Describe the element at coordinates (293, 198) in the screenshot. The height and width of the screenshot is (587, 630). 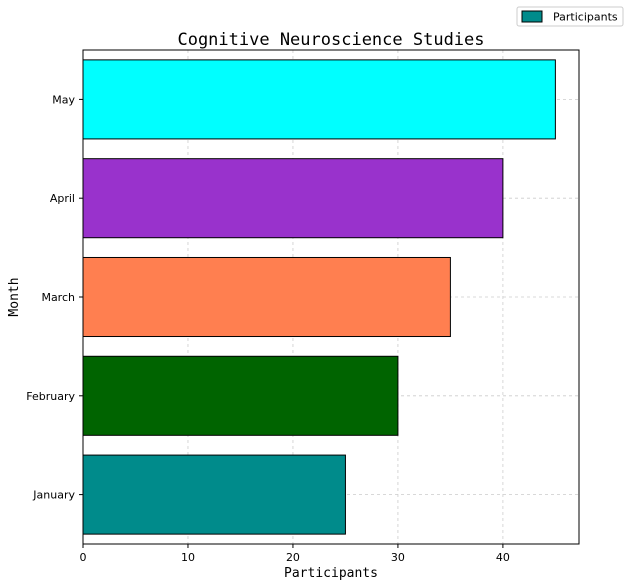
I see `bar-april` at that location.